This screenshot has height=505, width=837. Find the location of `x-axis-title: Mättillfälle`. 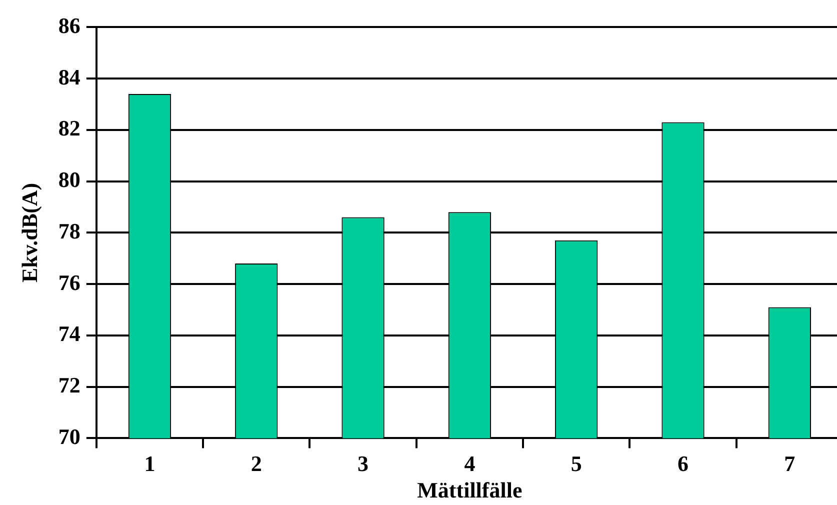

x-axis-title: Mättillfälle is located at coordinates (469, 489).